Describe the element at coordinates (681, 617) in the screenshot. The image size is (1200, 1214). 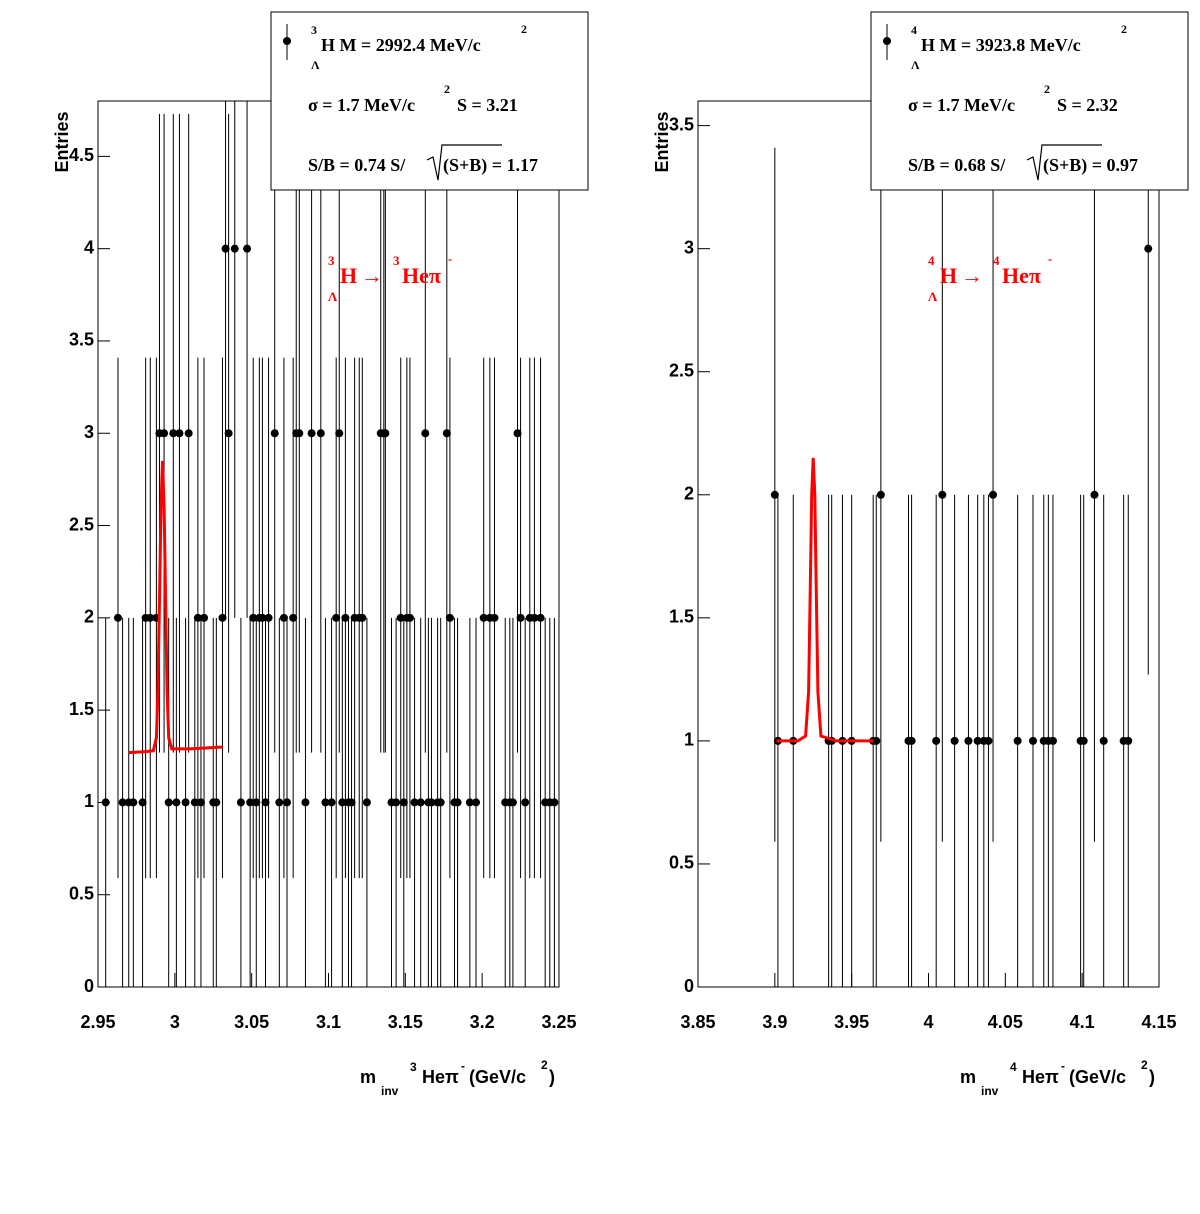
I see `y-tick-label: 1.5` at that location.